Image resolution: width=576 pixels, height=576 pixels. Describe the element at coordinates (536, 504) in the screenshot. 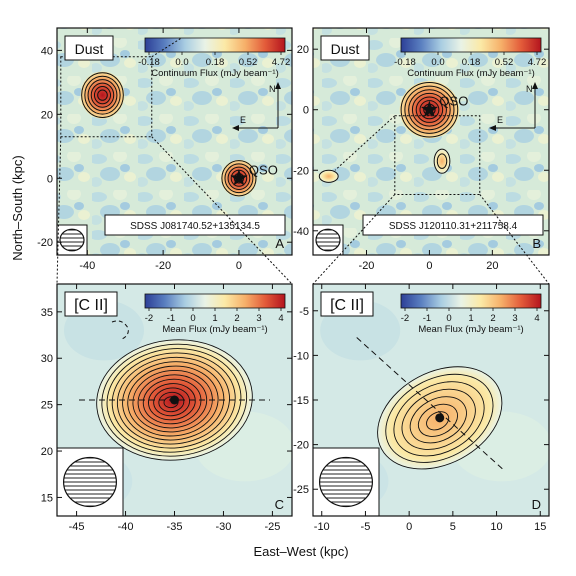

I see `panel-letter: D` at that location.